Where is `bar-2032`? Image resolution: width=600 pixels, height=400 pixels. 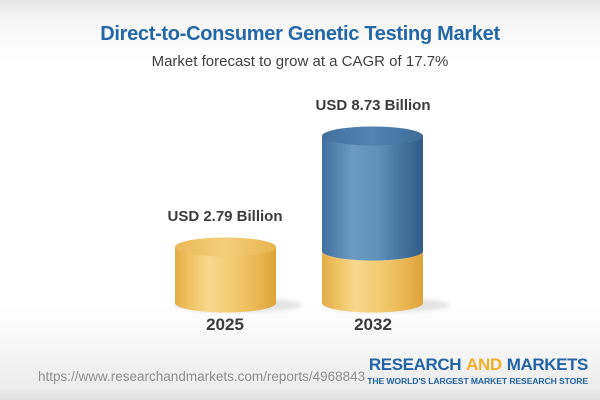 bar-2032 is located at coordinates (372, 219).